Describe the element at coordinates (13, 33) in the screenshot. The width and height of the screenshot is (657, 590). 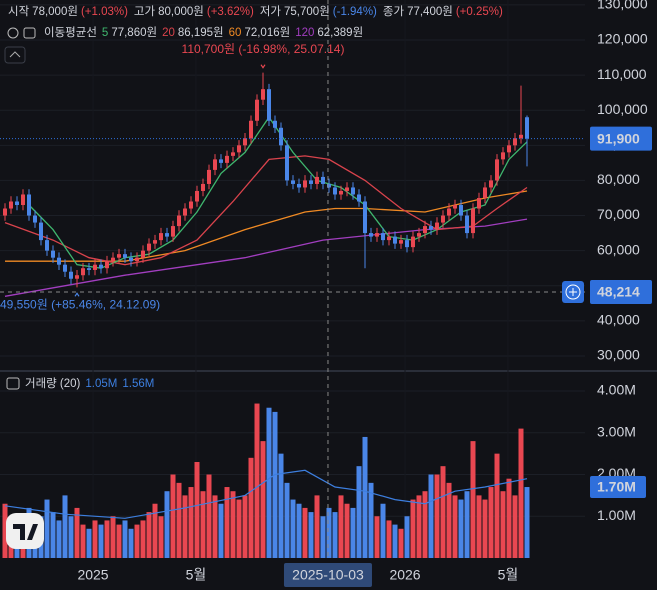
I see `indicator-icon` at that location.